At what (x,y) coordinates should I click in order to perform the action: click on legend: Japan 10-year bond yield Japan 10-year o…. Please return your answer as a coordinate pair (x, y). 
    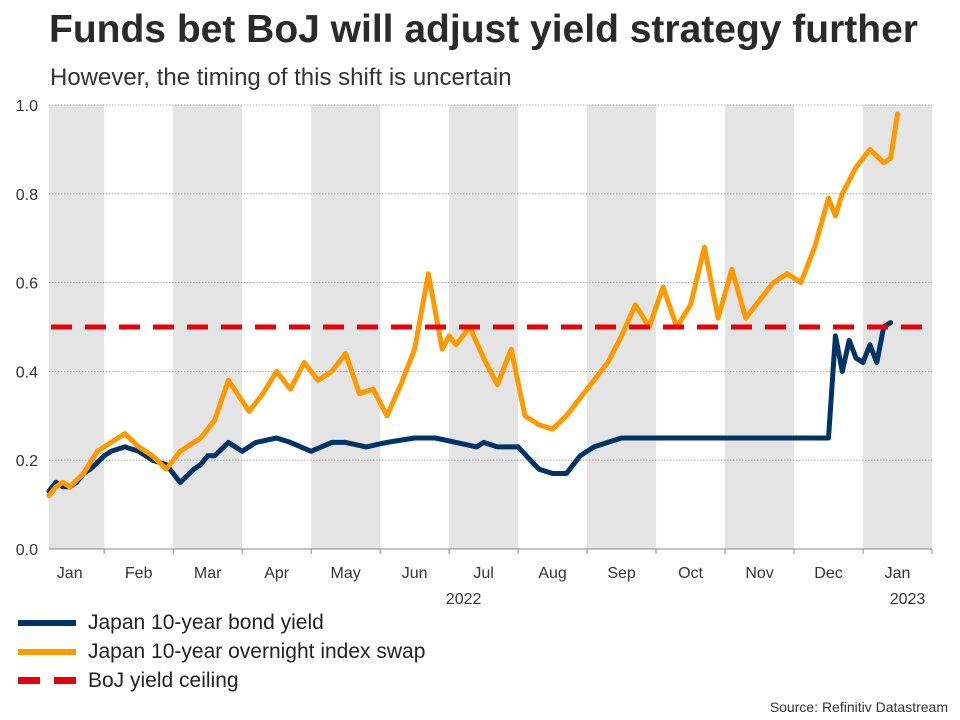
    Looking at the image, I should click on (221, 651).